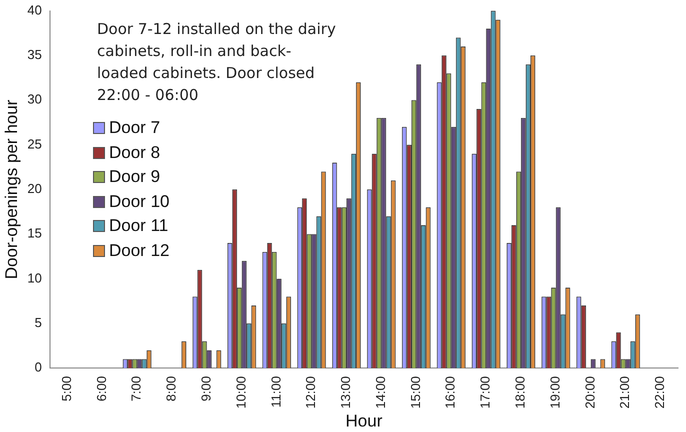 This screenshot has height=432, width=686. Describe the element at coordinates (310, 392) in the screenshot. I see `x-tick-label: 12:00` at that location.